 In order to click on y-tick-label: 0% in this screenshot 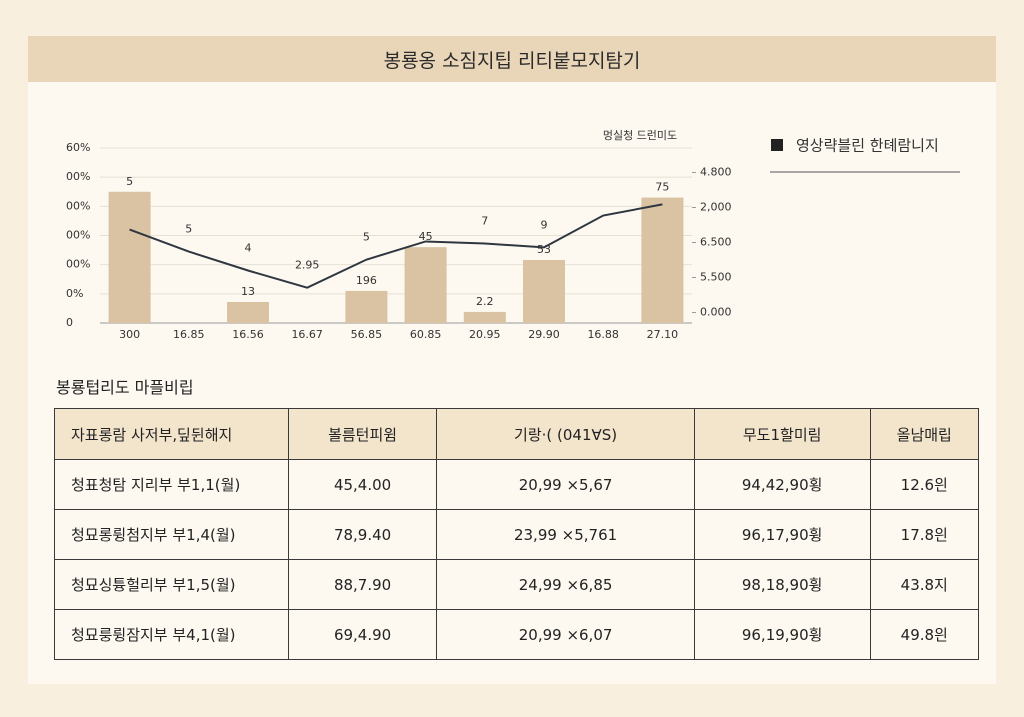, I will do `click(74, 293)`.